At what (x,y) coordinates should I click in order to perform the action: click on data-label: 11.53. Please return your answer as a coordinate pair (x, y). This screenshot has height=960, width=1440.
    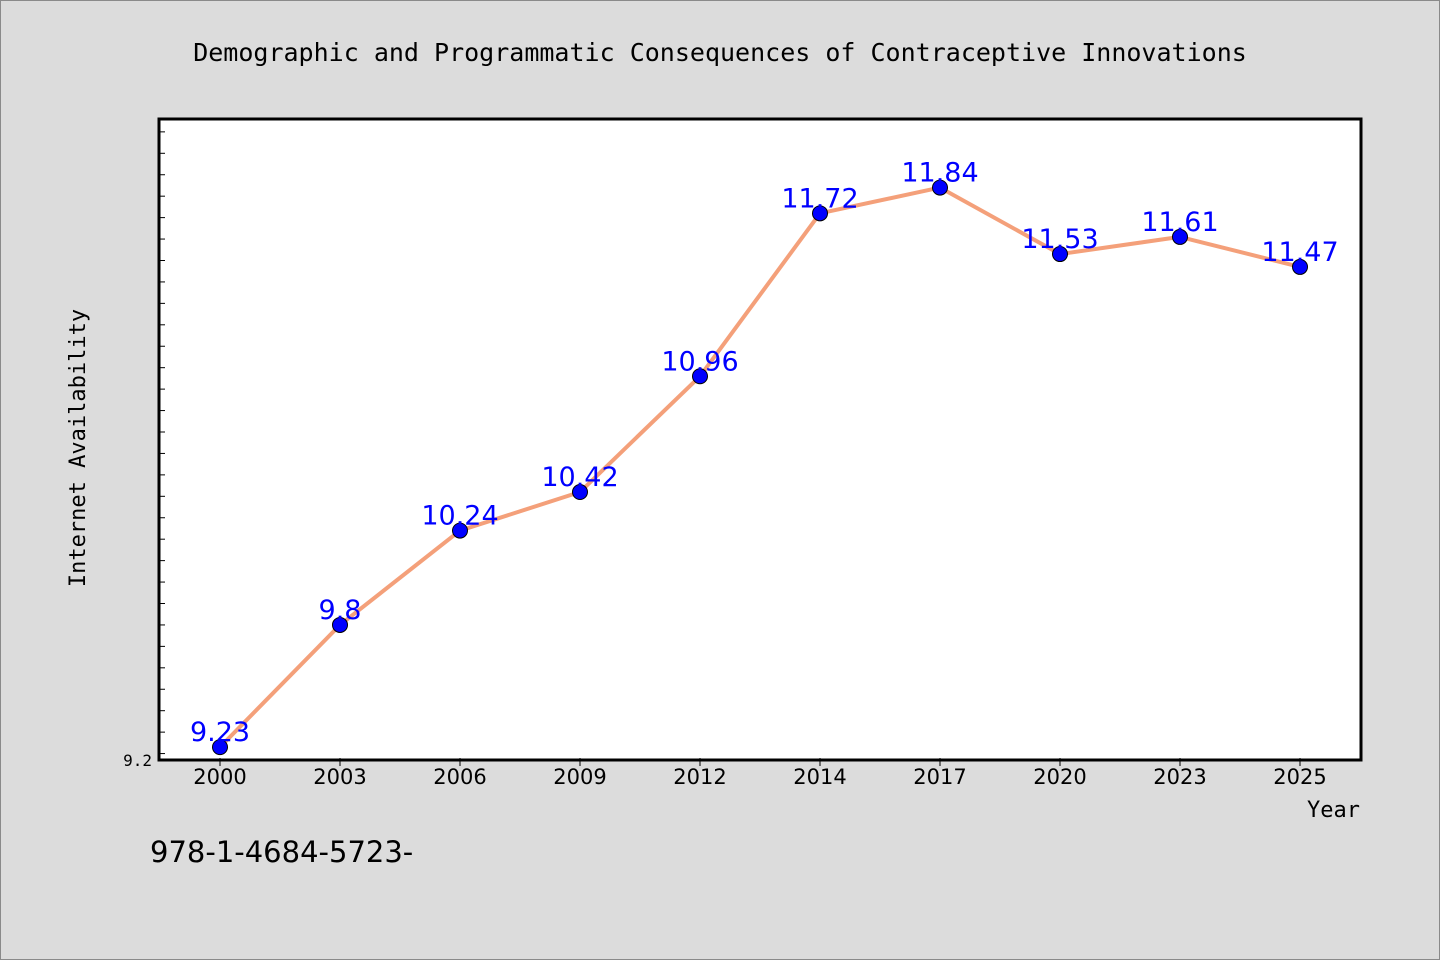
    Looking at the image, I should click on (1059, 239).